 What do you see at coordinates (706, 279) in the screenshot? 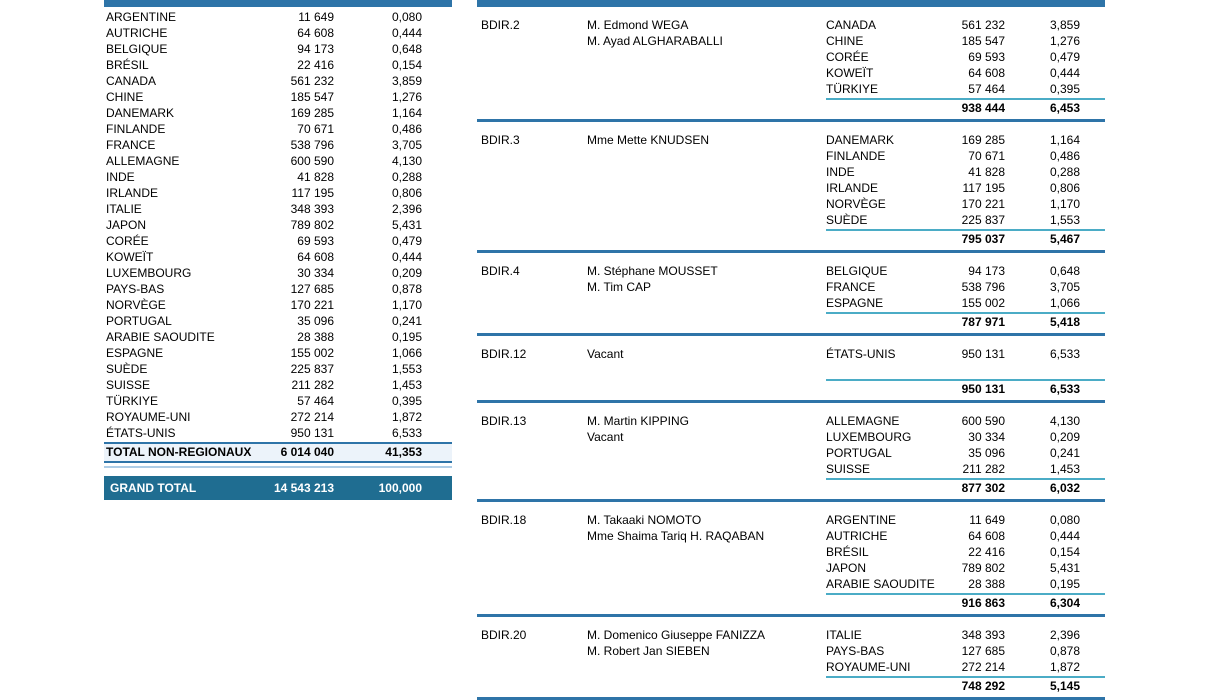
I see `member-names: M. Stéphane MOUSSET M. Tim CAP` at bounding box center [706, 279].